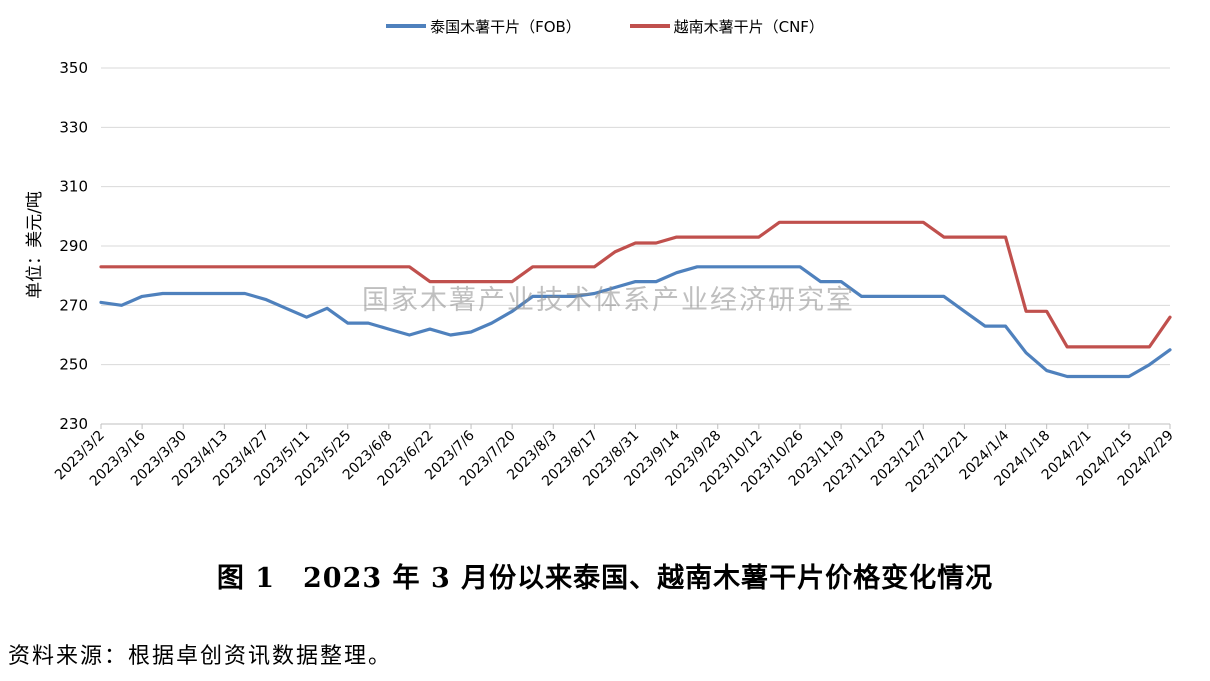 This screenshot has width=1210, height=681. What do you see at coordinates (649, 26) in the screenshot?
I see `legend-swatch-vietnam` at bounding box center [649, 26].